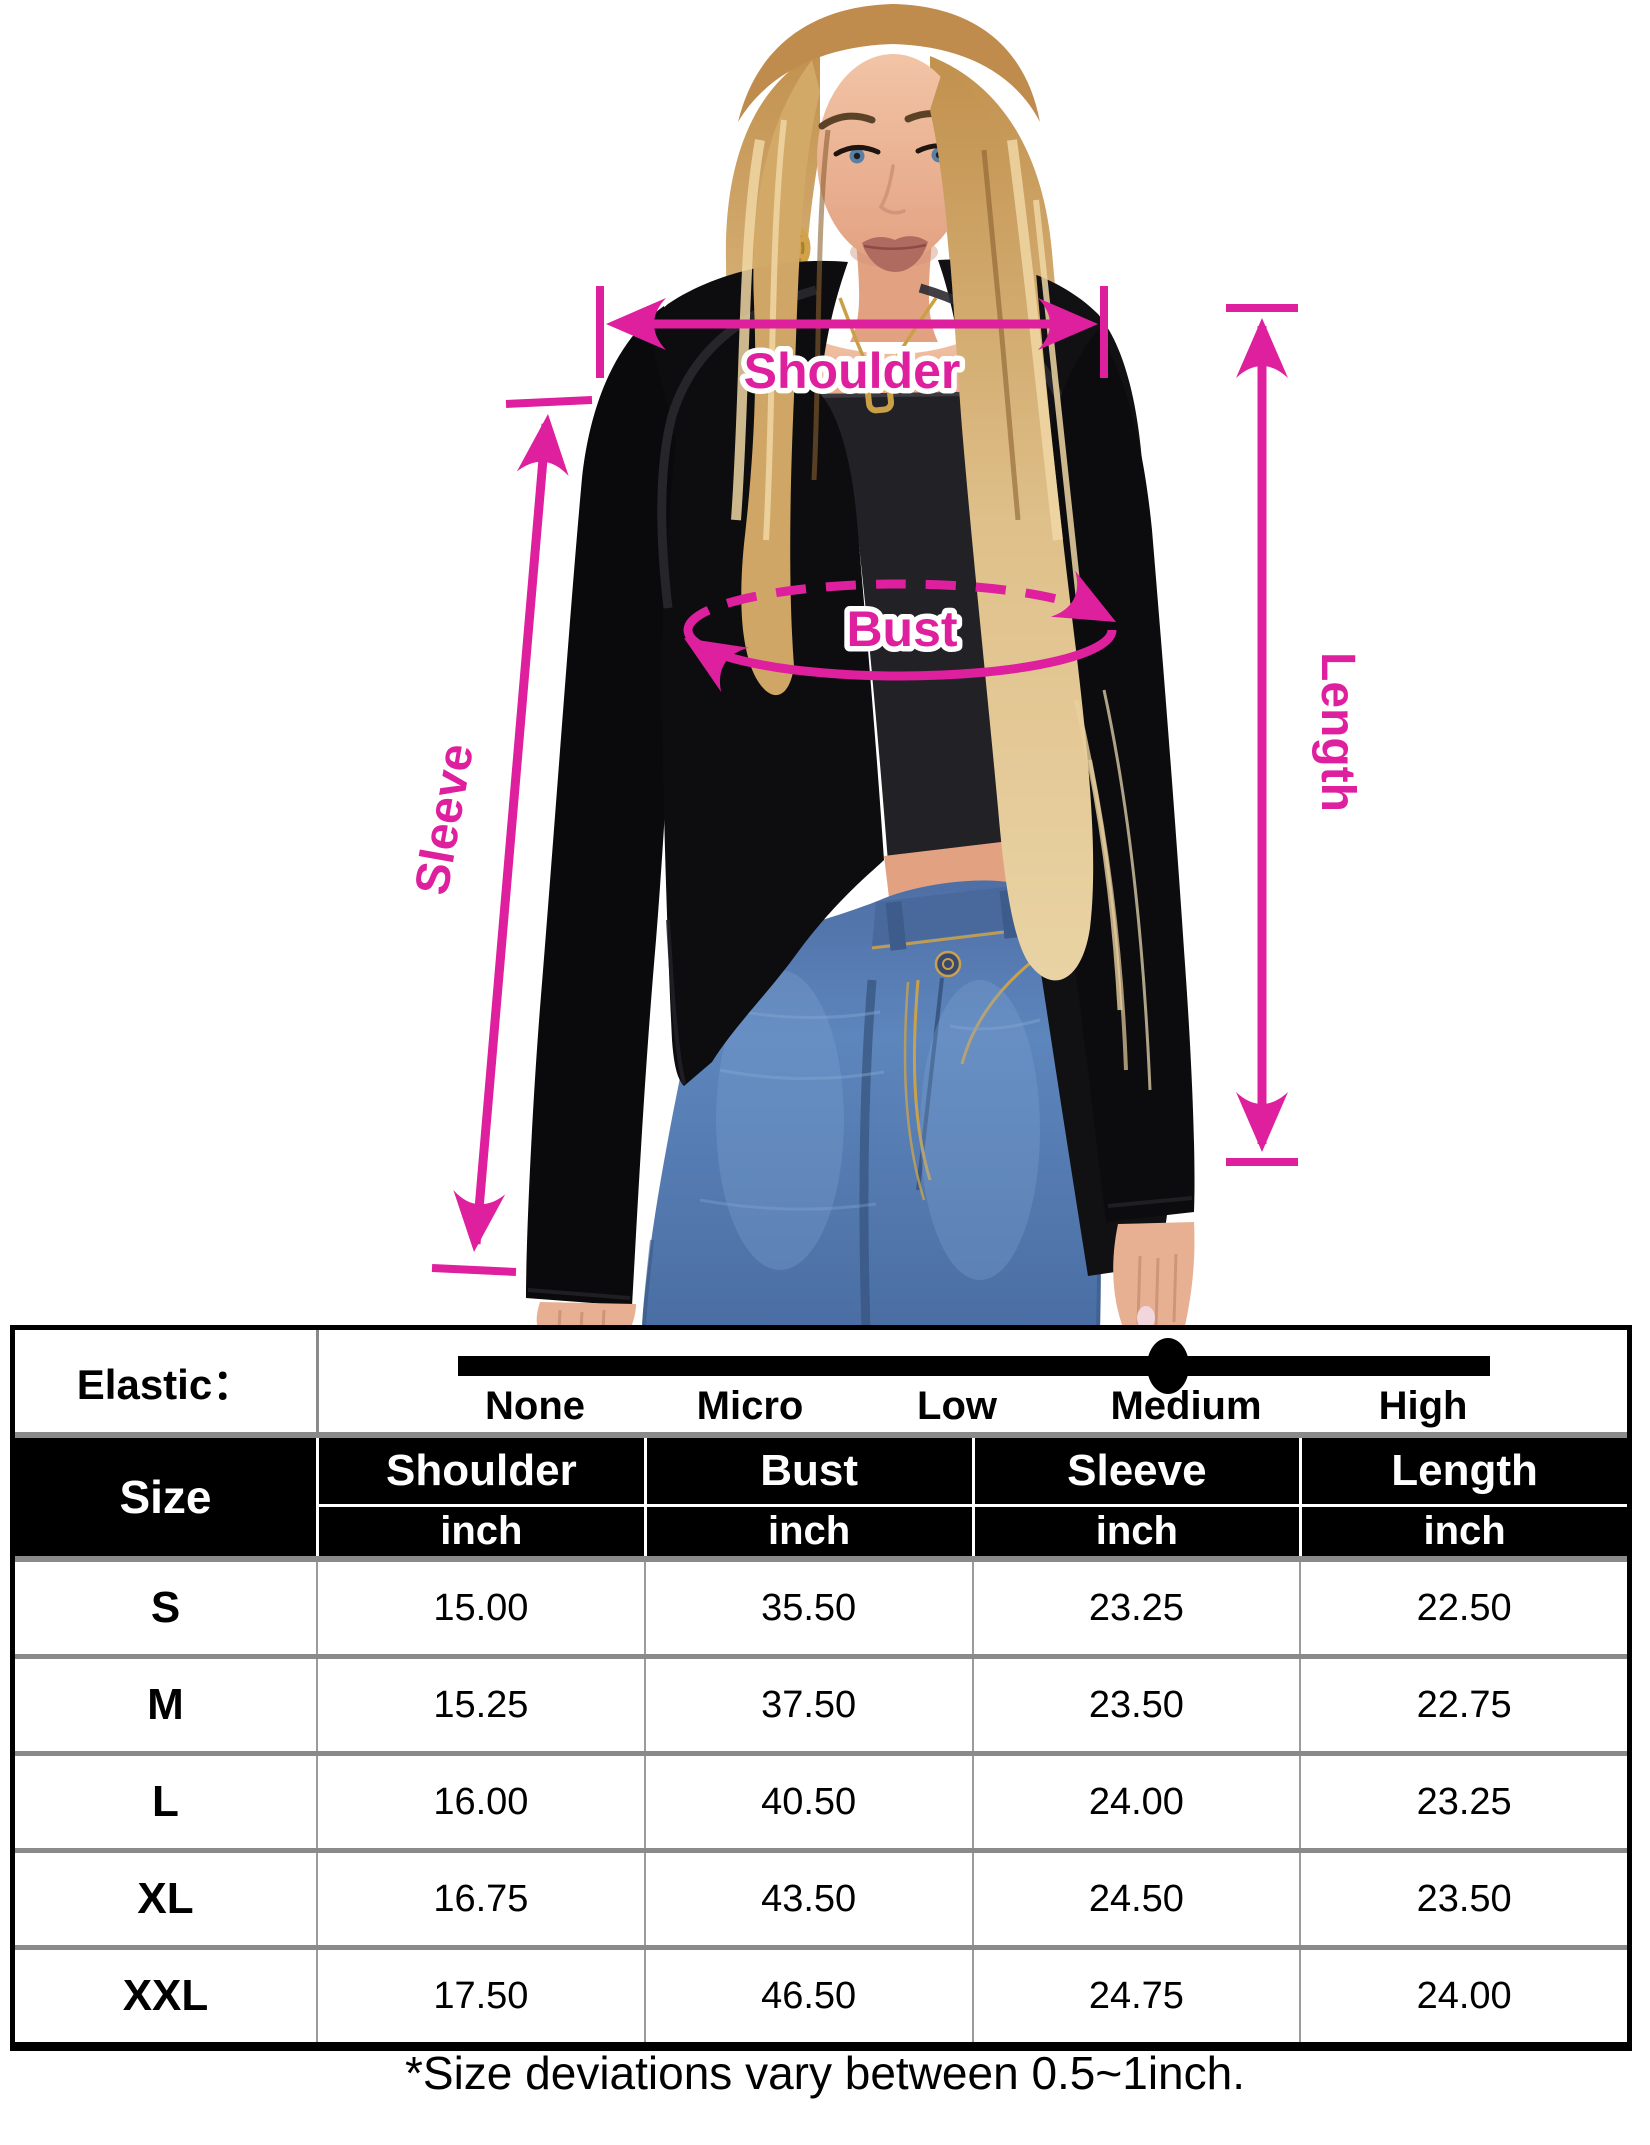 The image size is (1650, 2145). Describe the element at coordinates (1463, 1608) in the screenshot. I see `value-cell: 22.50` at that location.